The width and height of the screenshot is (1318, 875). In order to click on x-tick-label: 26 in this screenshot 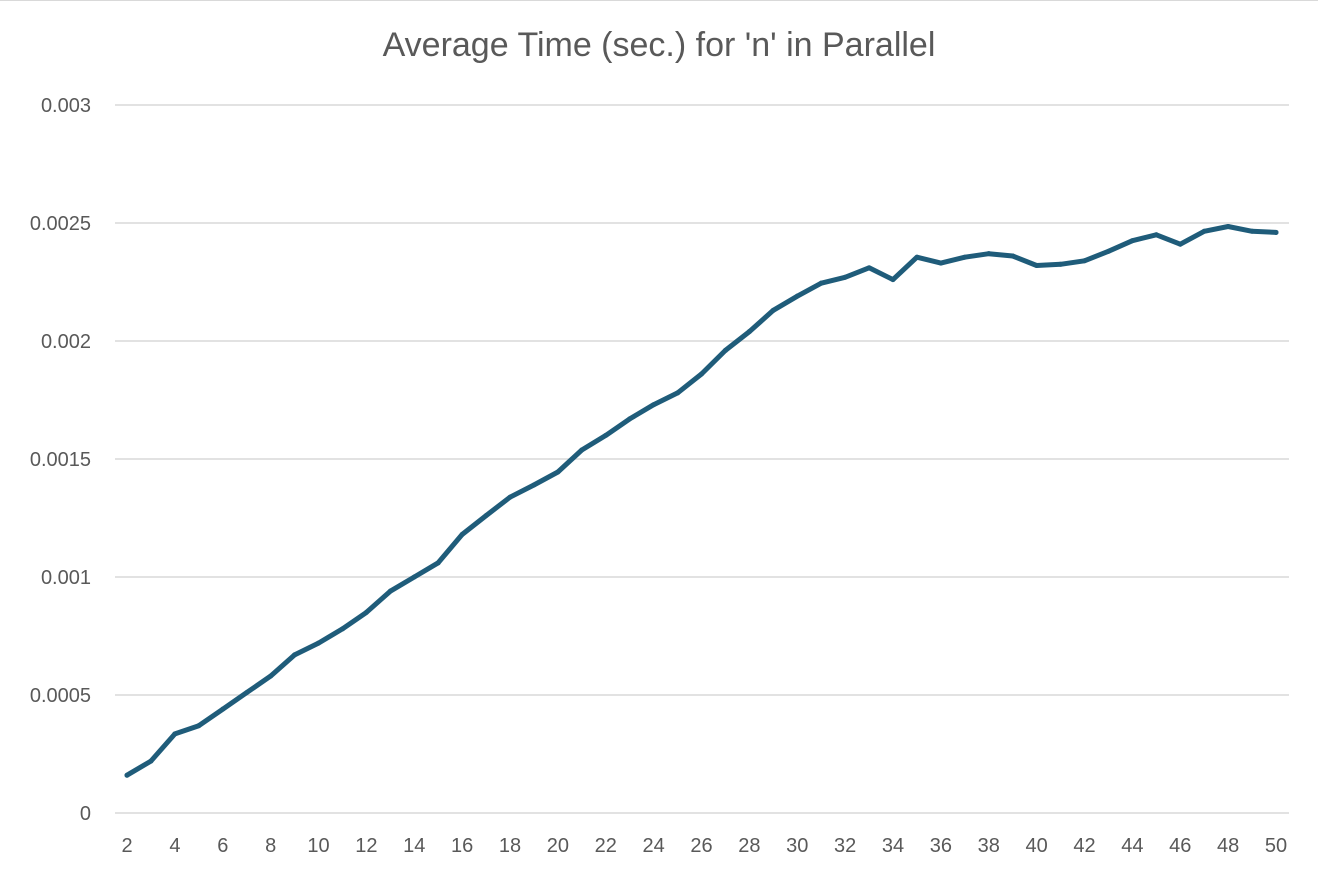, I will do `click(701, 846)`.